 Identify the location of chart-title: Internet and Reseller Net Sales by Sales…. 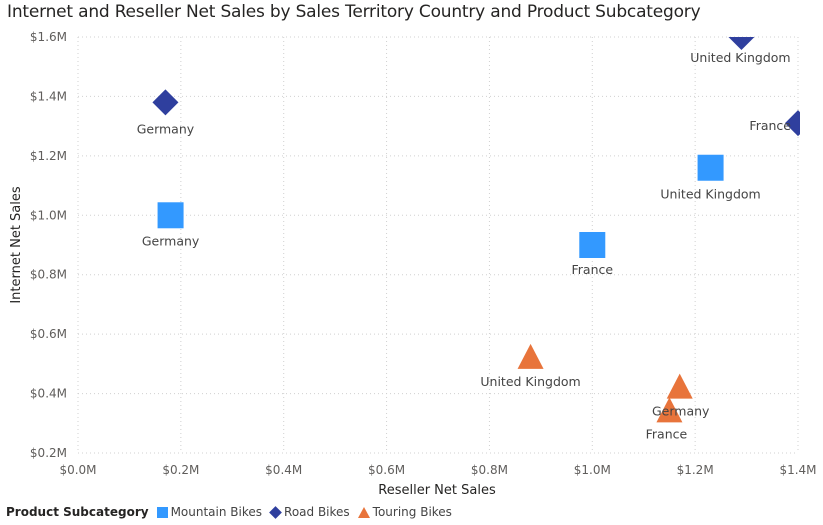
(354, 12).